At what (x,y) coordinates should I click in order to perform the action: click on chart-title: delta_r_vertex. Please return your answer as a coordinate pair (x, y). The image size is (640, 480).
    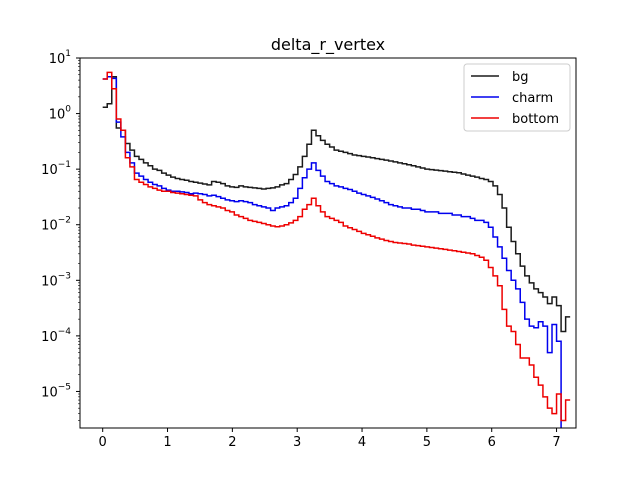
    Looking at the image, I should click on (328, 45).